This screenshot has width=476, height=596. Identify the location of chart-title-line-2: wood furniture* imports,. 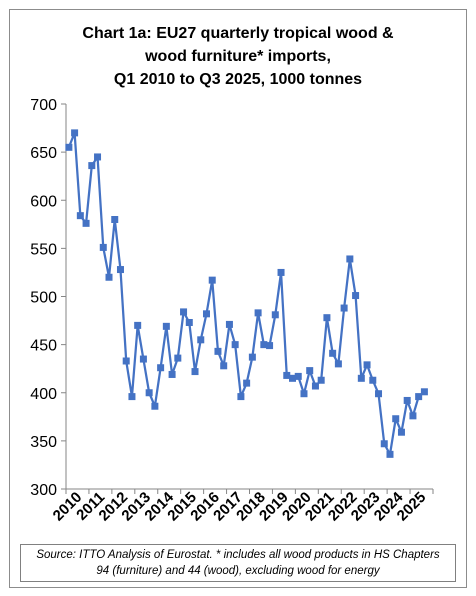
(238, 56).